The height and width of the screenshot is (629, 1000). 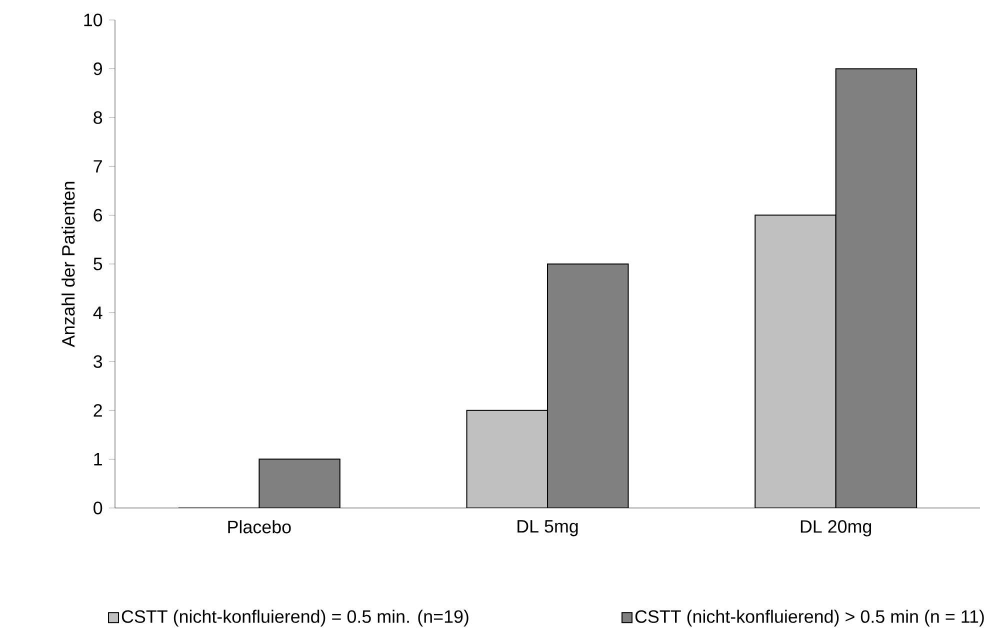 What do you see at coordinates (259, 527) in the screenshot?
I see `x-tick-label: Placebo` at bounding box center [259, 527].